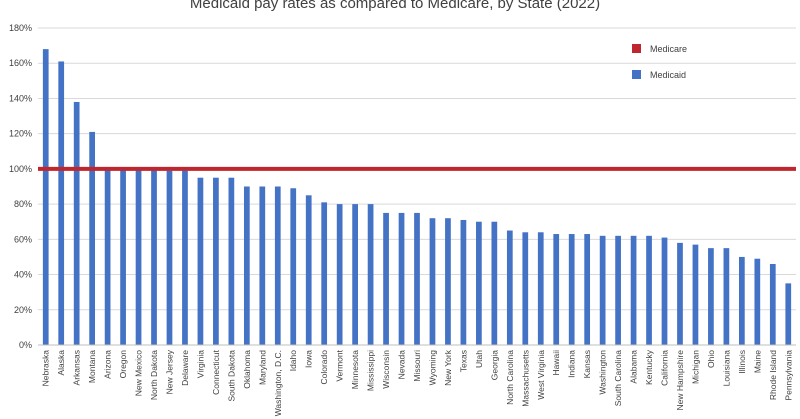 This screenshot has width=800, height=419. Describe the element at coordinates (200, 364) in the screenshot. I see `x-tick-label: Virginia` at that location.